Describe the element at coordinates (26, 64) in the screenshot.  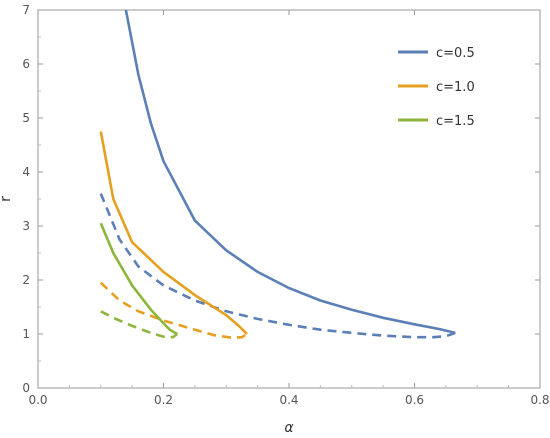
I see `y-tick-label: 6` at that location.